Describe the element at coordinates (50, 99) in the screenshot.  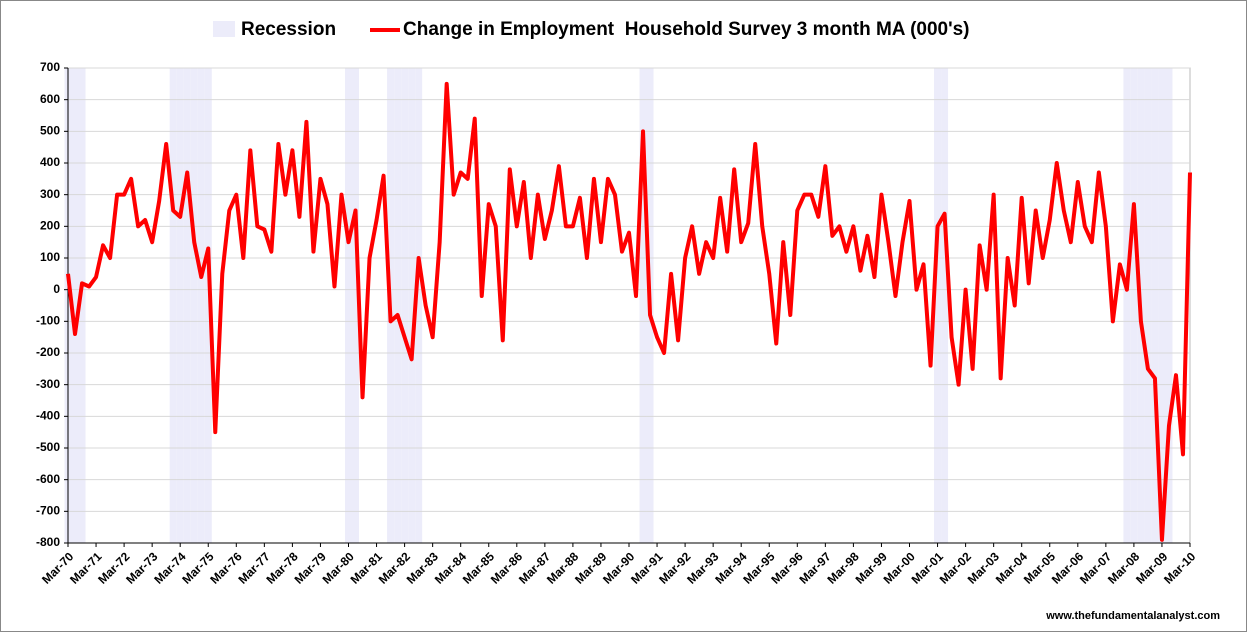
I see `y-tick-label: 600` at that location.